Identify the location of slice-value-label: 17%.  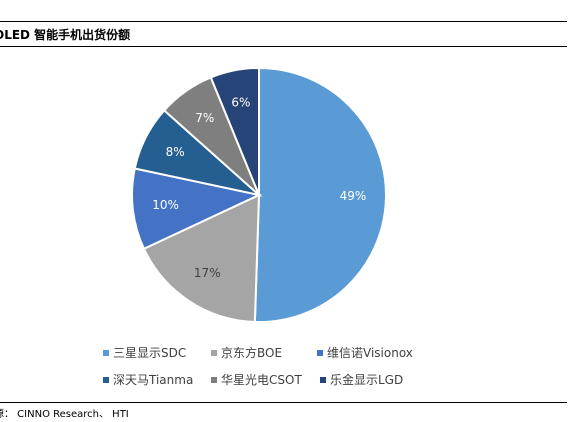
(207, 273).